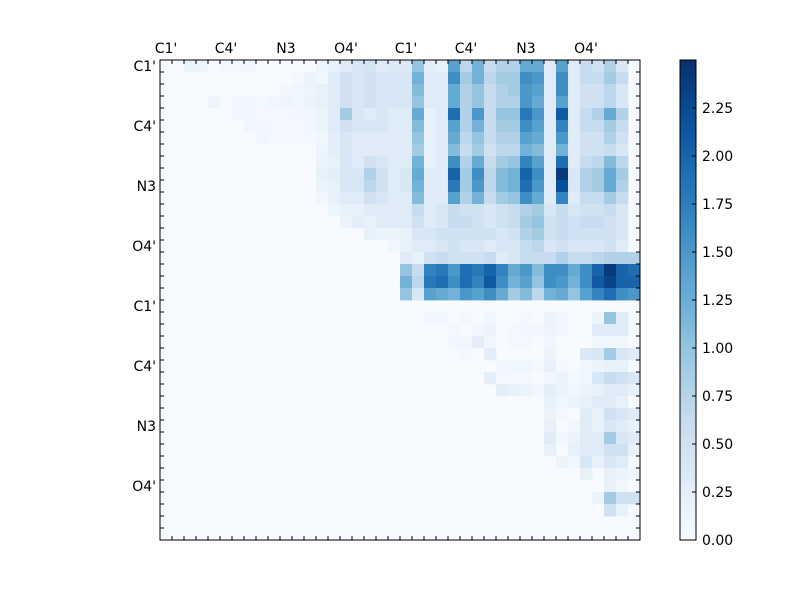 The width and height of the screenshot is (800, 600). What do you see at coordinates (717, 349) in the screenshot?
I see `colorbar-tick-label: 1.00` at bounding box center [717, 349].